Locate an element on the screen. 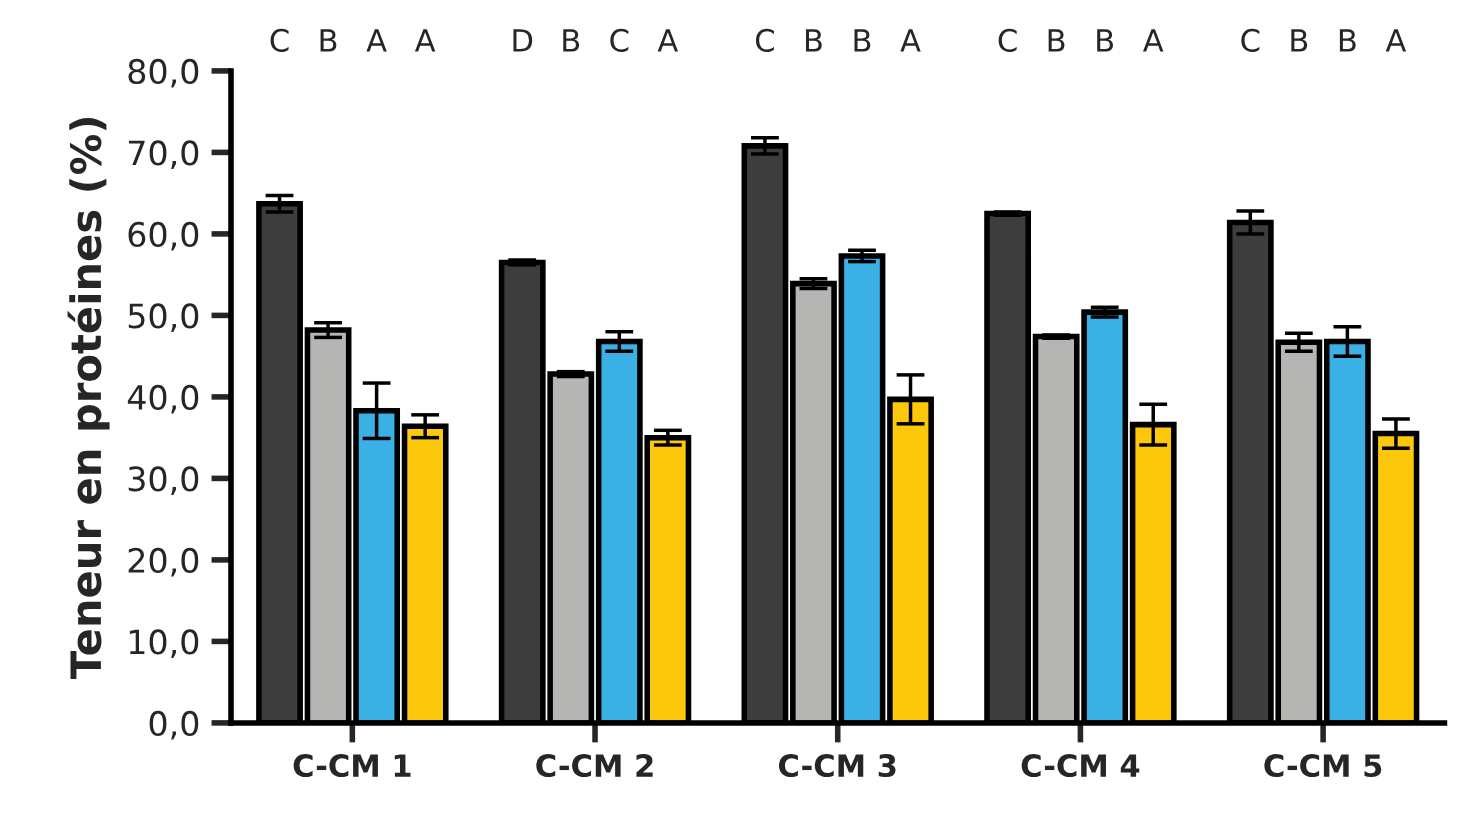 Image resolution: width=1462 pixels, height=815 pixels. y-tick-label: 50,0 is located at coordinates (163, 317).